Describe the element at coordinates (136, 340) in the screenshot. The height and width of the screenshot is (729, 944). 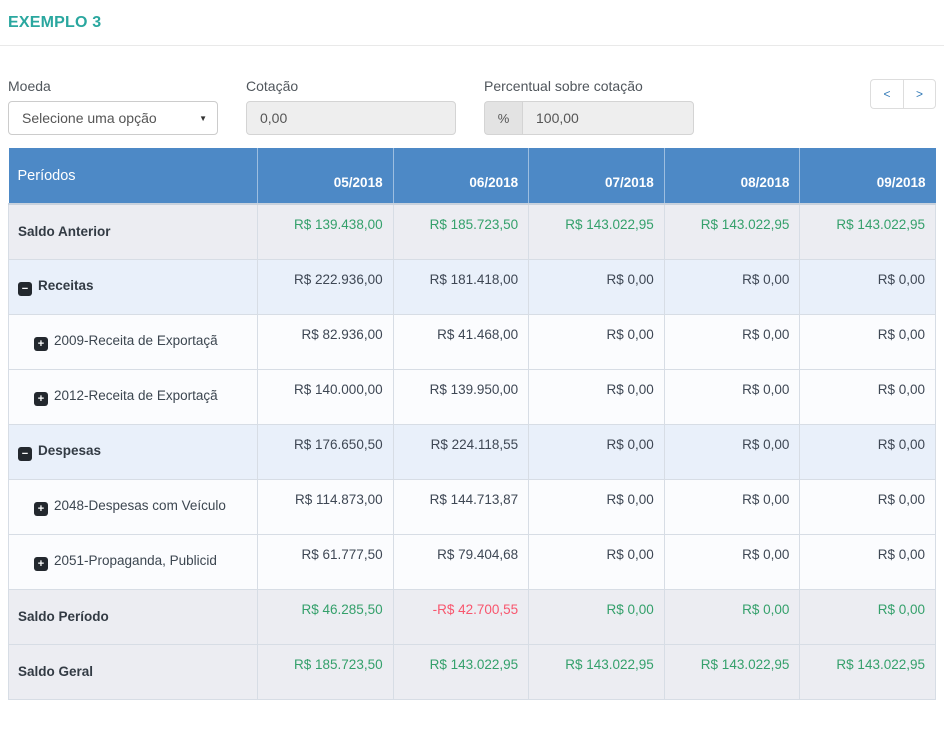
I see `row-label: 2009-Receita de Exportaçã` at that location.